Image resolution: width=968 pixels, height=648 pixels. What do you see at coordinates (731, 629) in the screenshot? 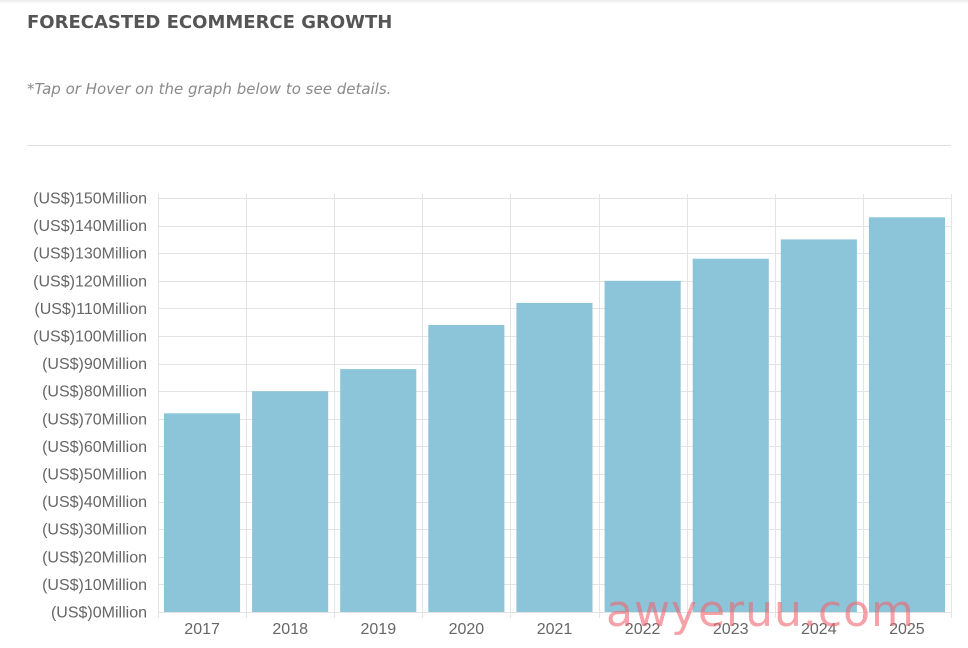
I see `x-tick-label: 2023` at bounding box center [731, 629].